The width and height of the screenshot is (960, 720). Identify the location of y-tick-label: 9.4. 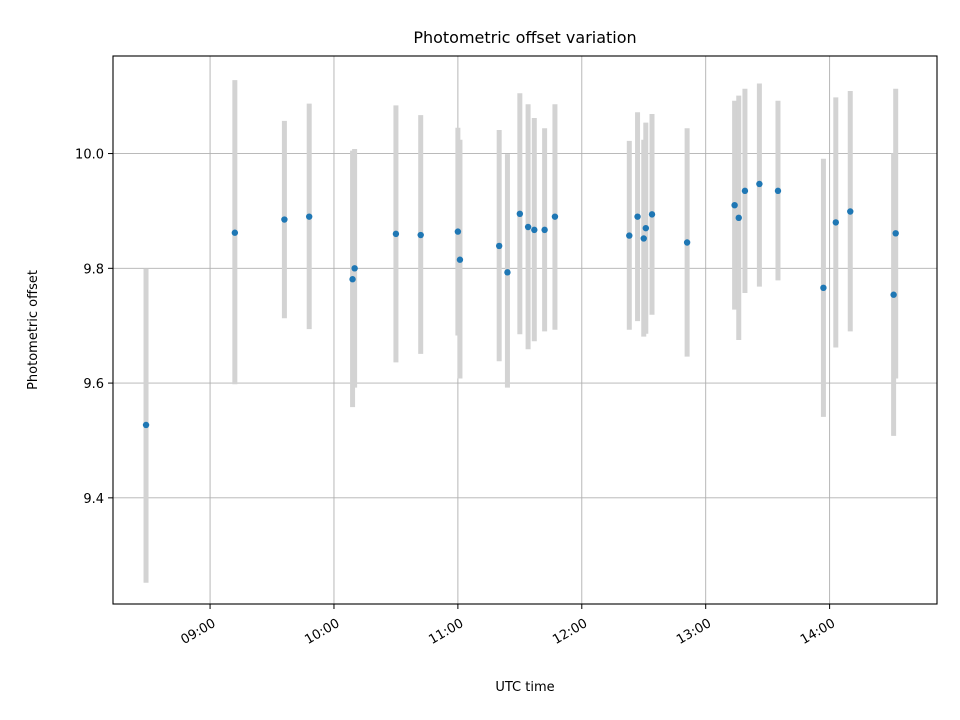
(93, 499).